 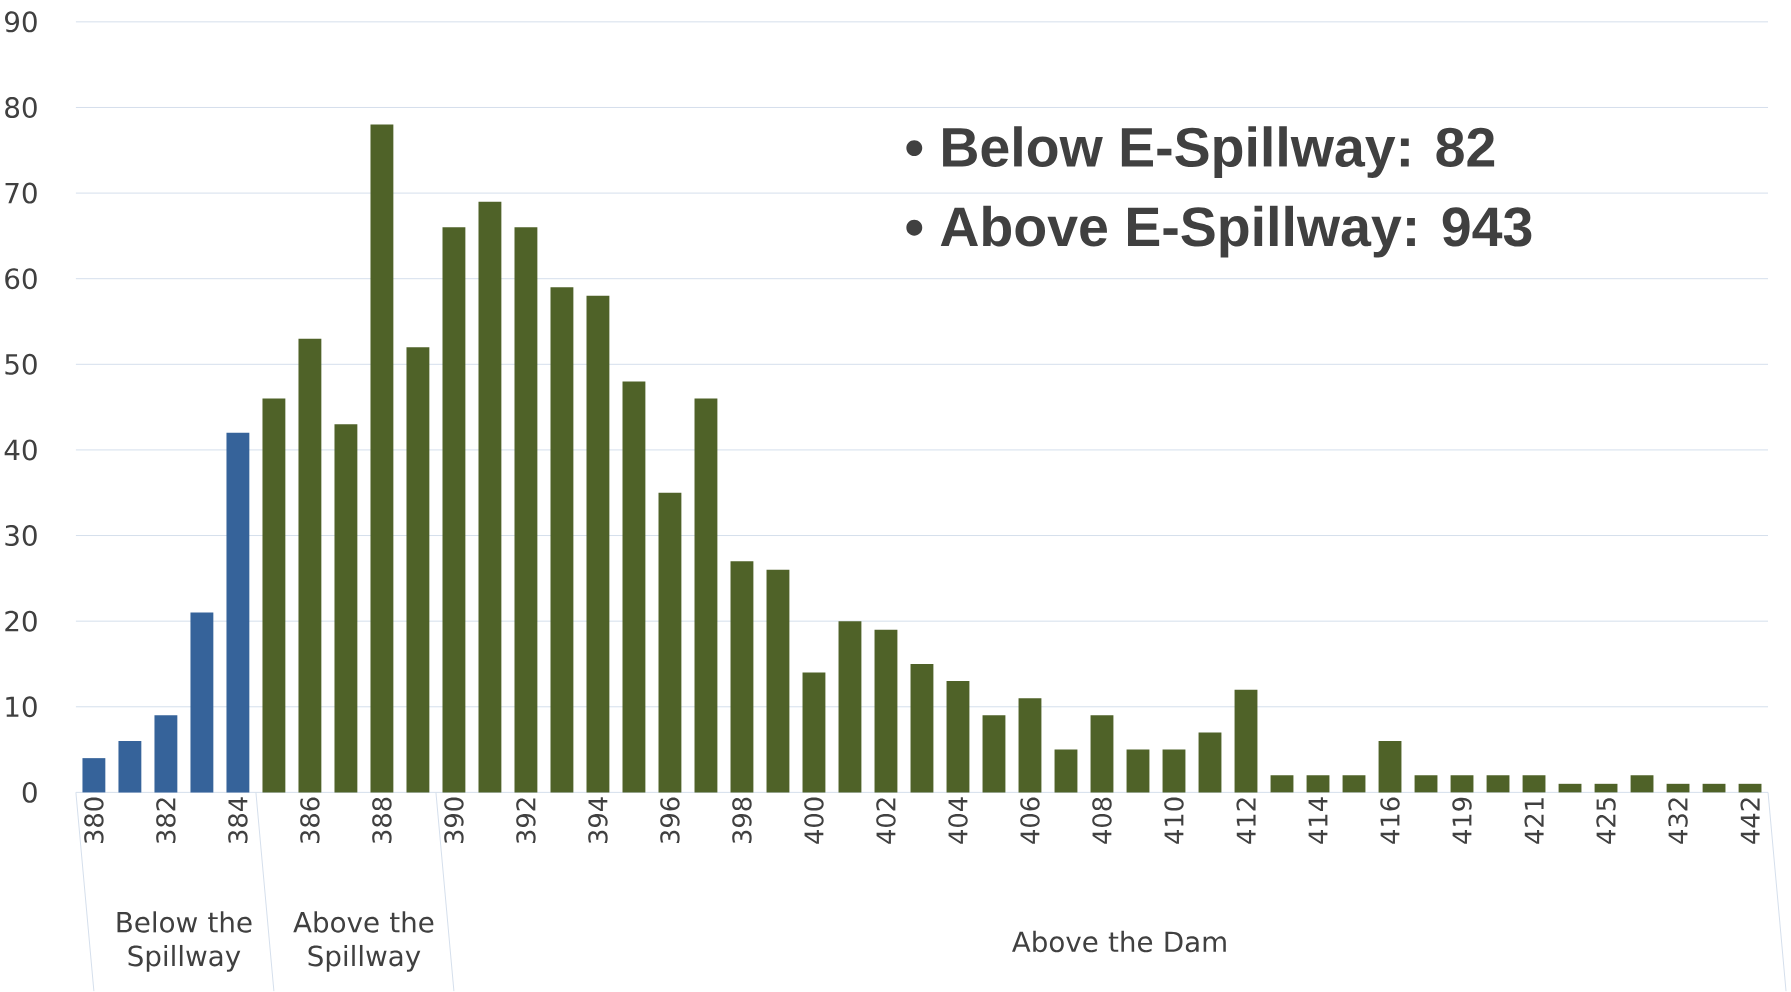 I want to click on x-tick-label: 384, so click(x=238, y=820).